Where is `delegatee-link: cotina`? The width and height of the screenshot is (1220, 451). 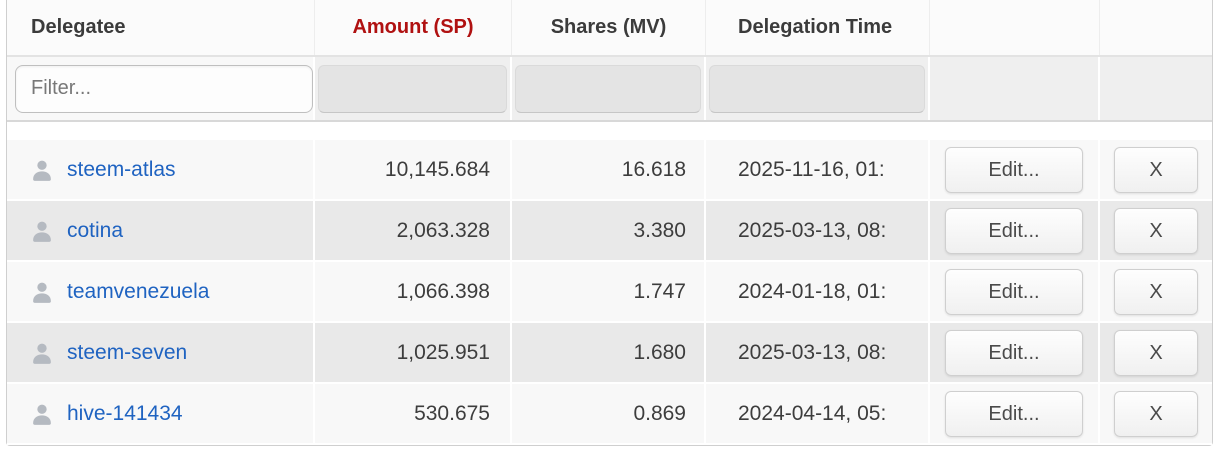
delegatee-link: cotina is located at coordinates (95, 230).